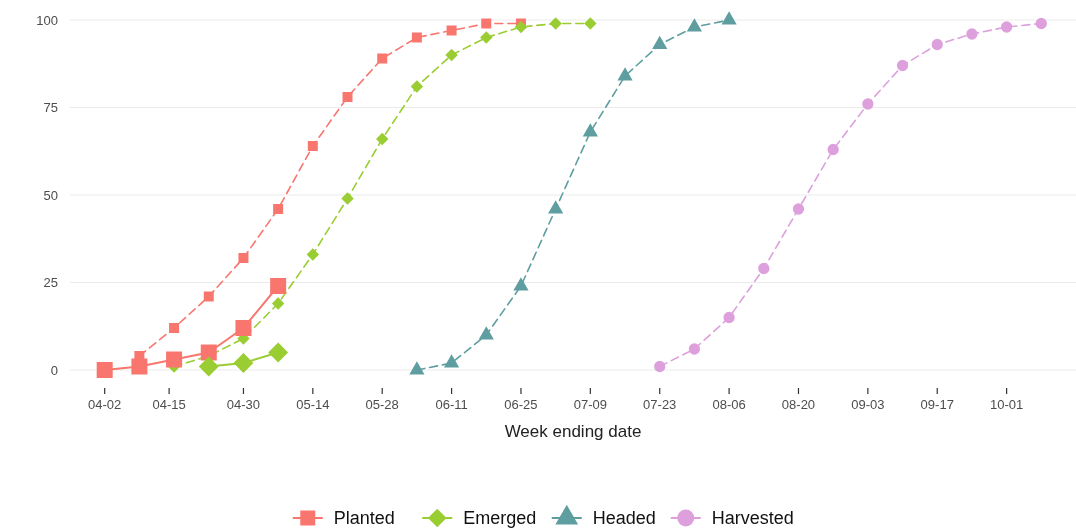 This screenshot has height=531, width=1076. What do you see at coordinates (105, 404) in the screenshot?
I see `x-tick-label: 04-02` at bounding box center [105, 404].